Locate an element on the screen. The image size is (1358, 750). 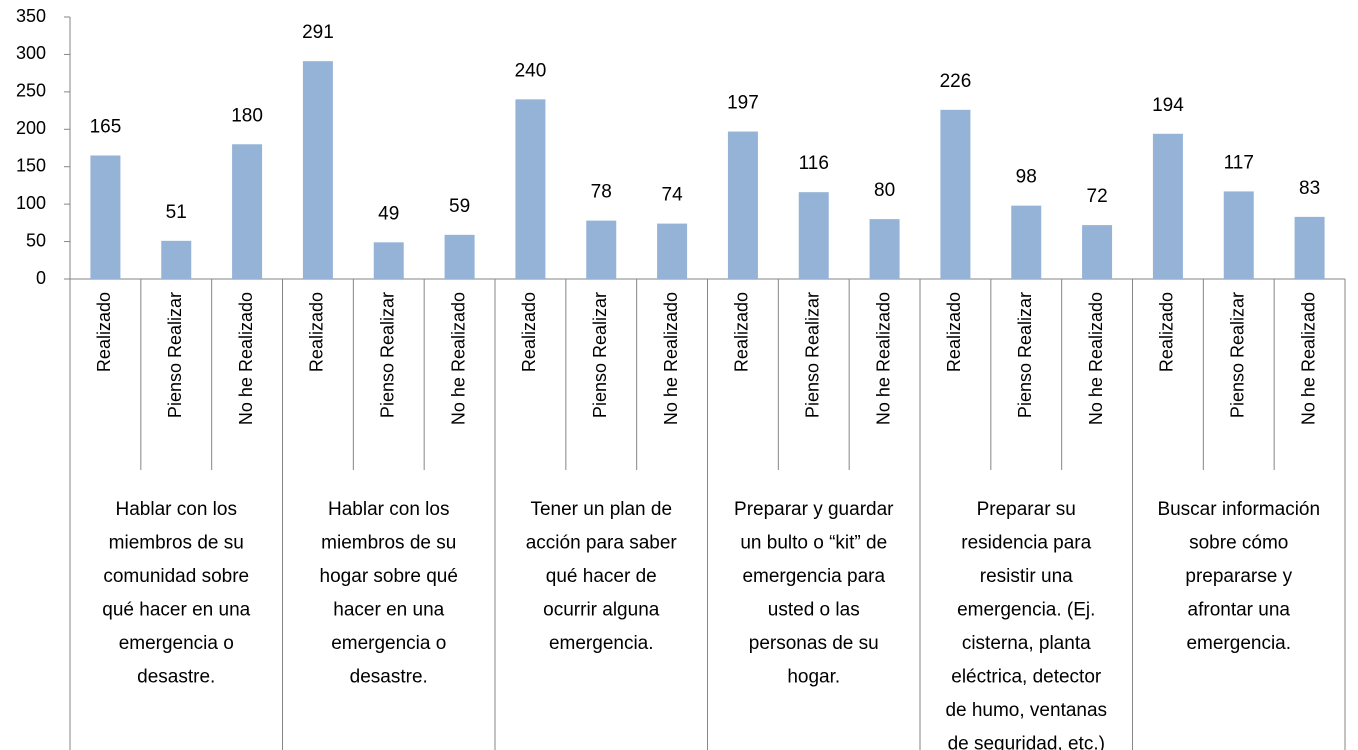
group-label: qué hacer en una is located at coordinates (176, 610).